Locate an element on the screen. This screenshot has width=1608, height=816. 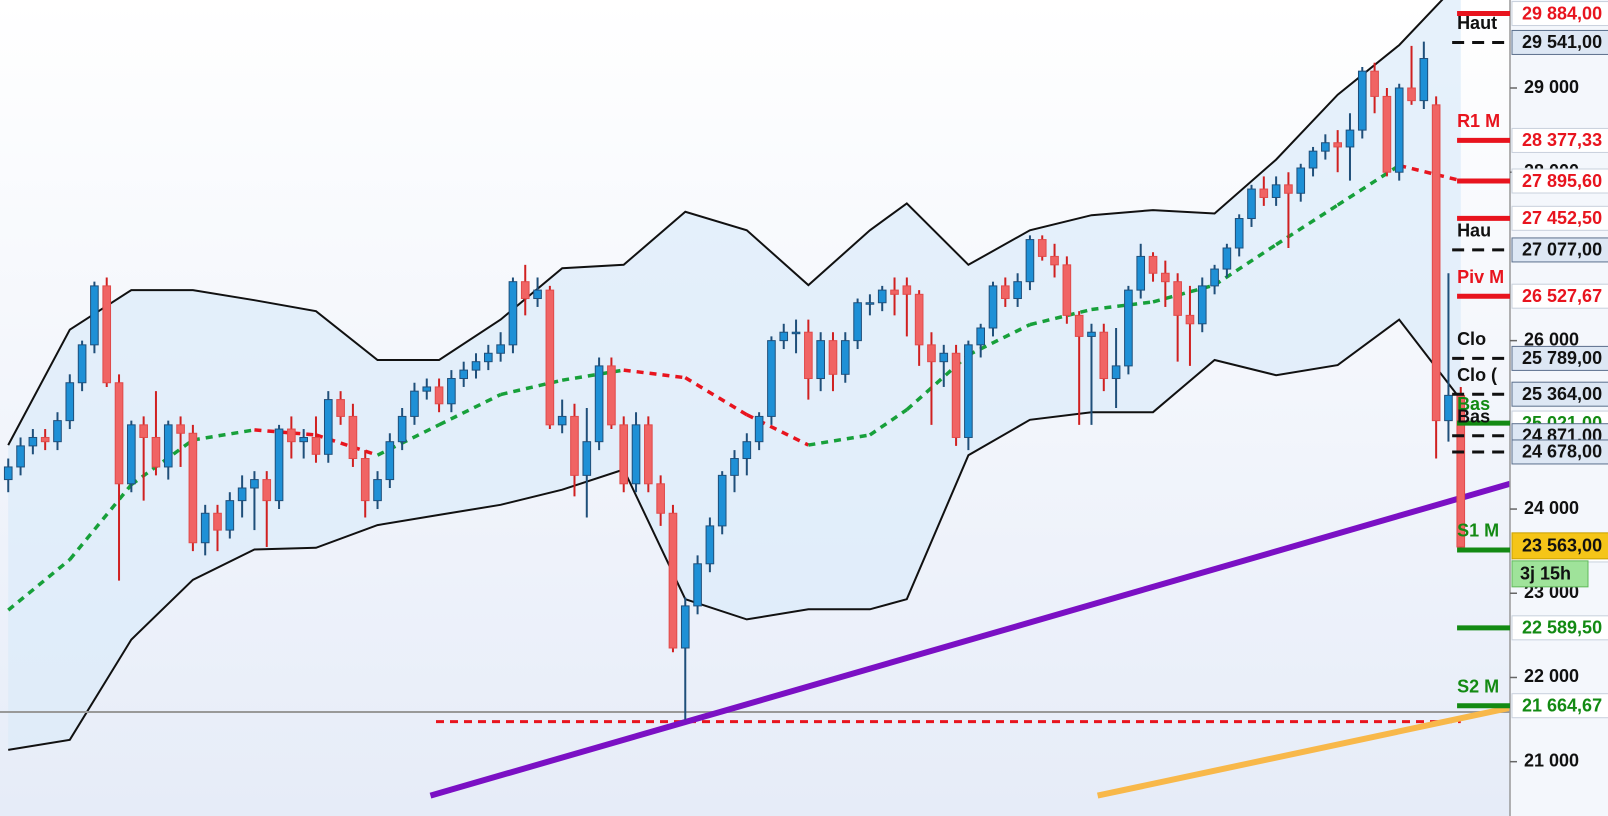
level-label: 24 678,00 is located at coordinates (1562, 452).